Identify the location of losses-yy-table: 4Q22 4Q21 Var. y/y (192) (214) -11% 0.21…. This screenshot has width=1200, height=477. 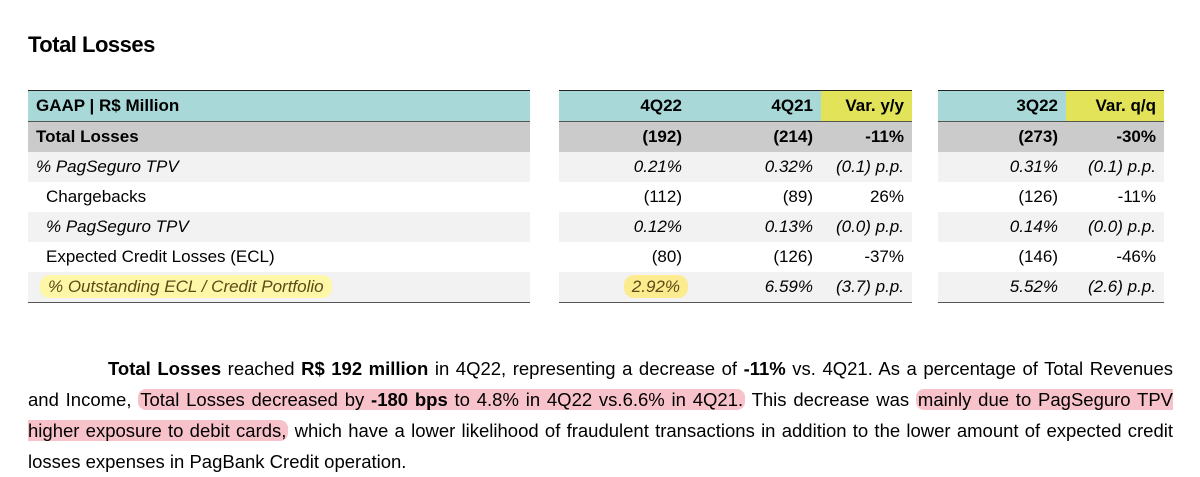
(735, 196).